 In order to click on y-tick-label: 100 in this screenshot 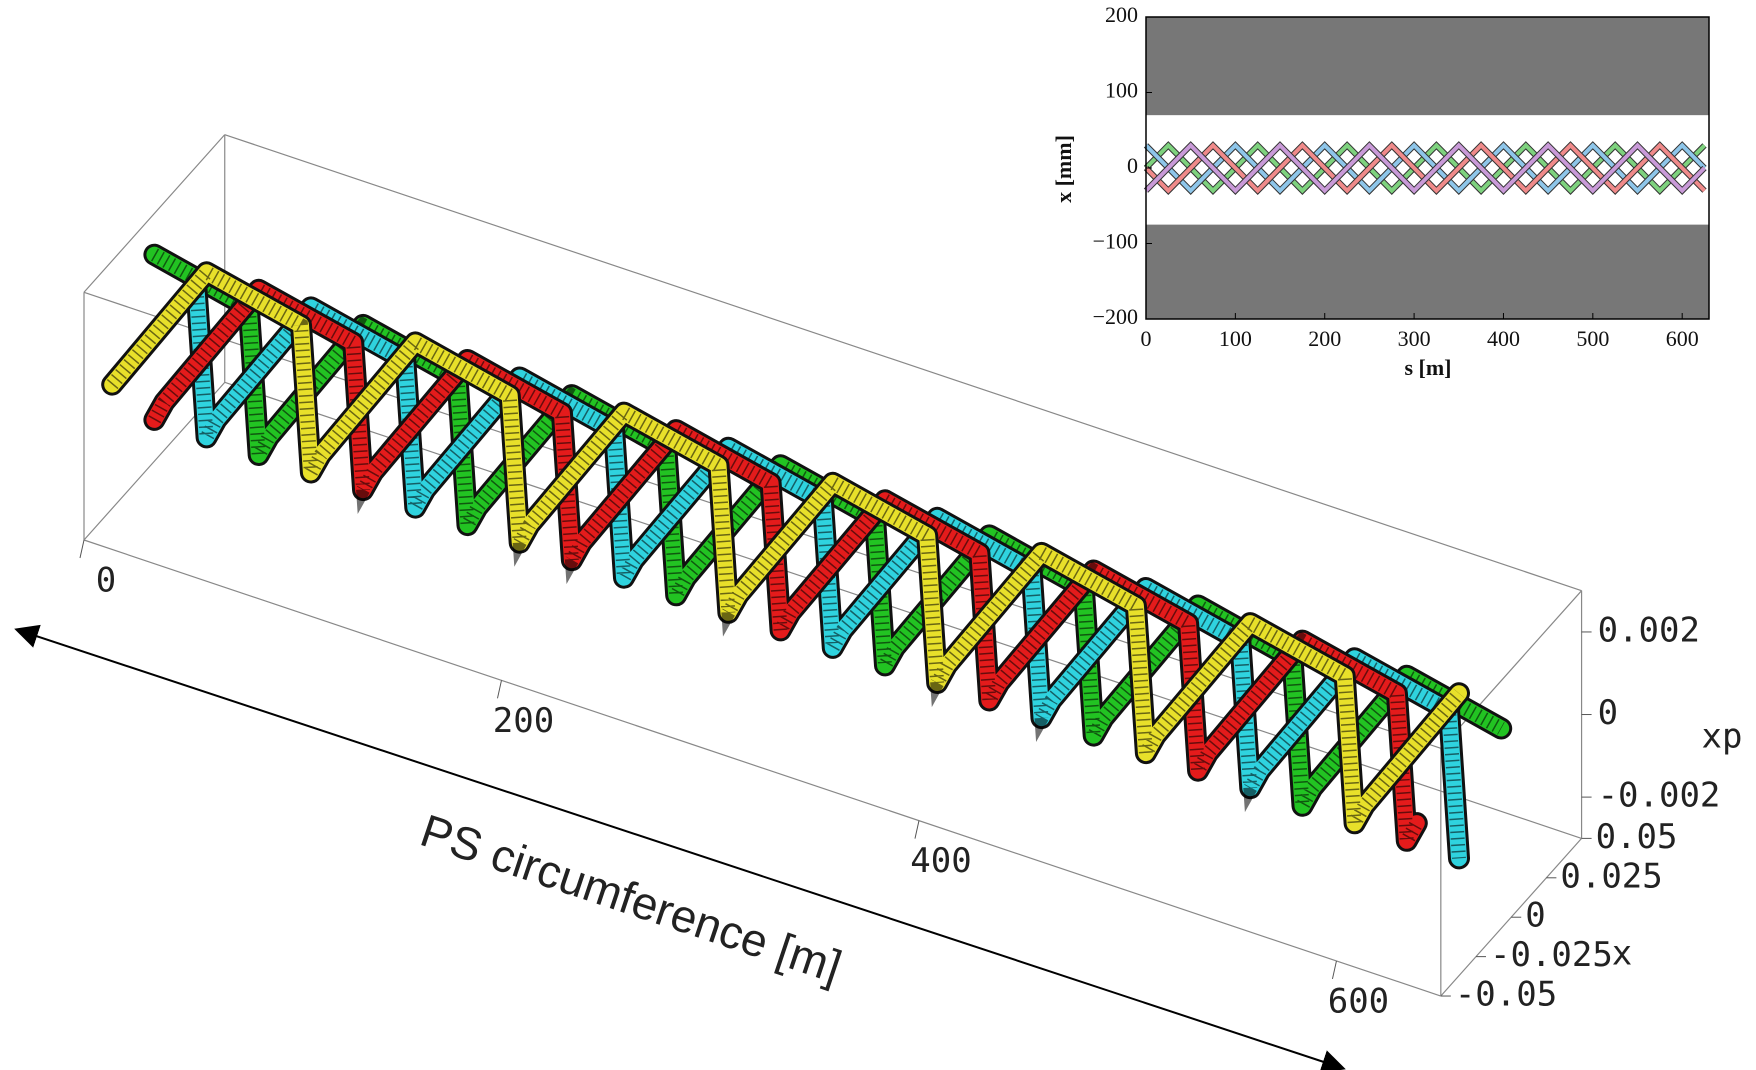, I will do `click(1121, 90)`.